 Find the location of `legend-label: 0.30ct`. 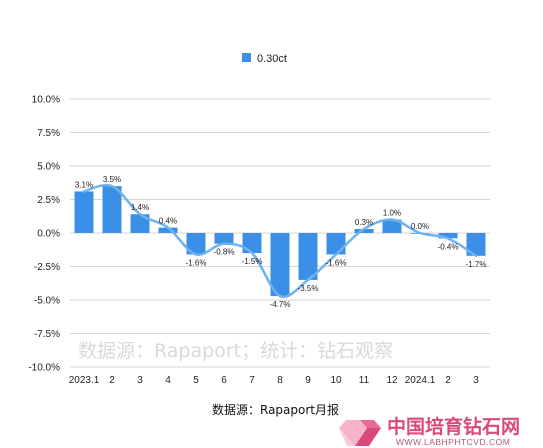

legend-label: 0.30ct is located at coordinates (272, 59).